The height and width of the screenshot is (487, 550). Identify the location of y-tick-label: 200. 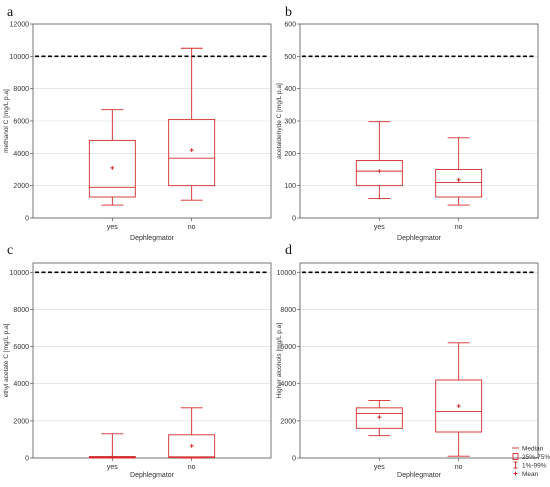
(290, 154).